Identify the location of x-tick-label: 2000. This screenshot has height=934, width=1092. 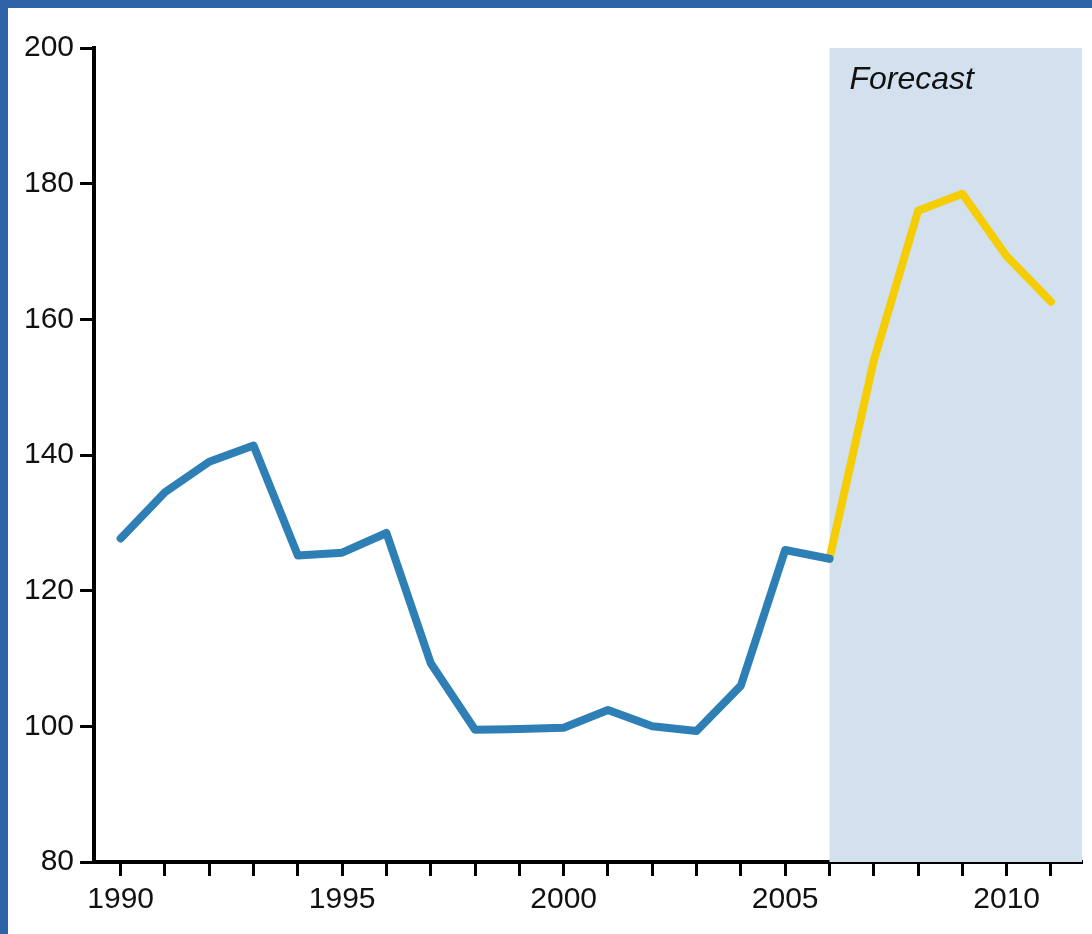
(564, 898).